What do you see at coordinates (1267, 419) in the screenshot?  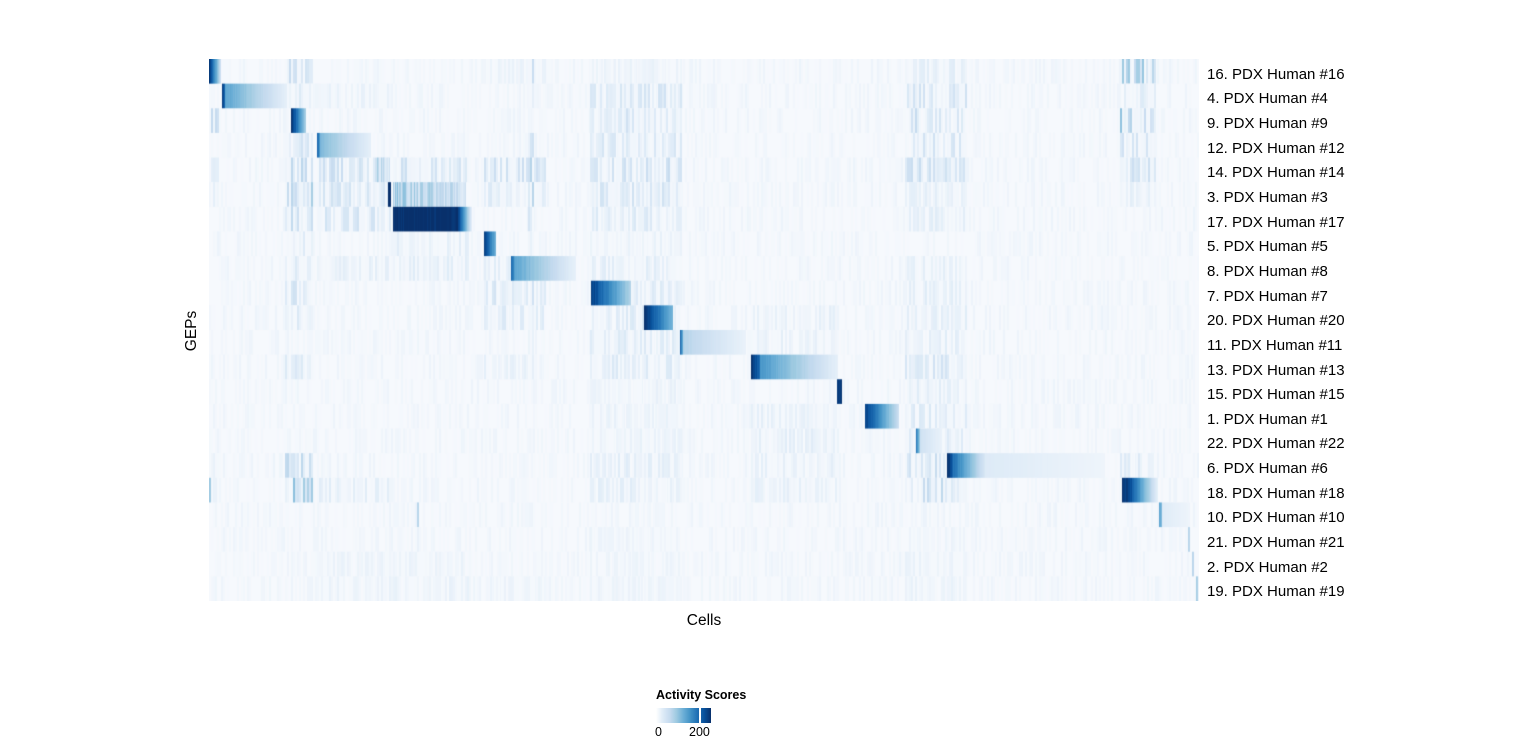 I see `row-label: 1. PDX Human #1` at bounding box center [1267, 419].